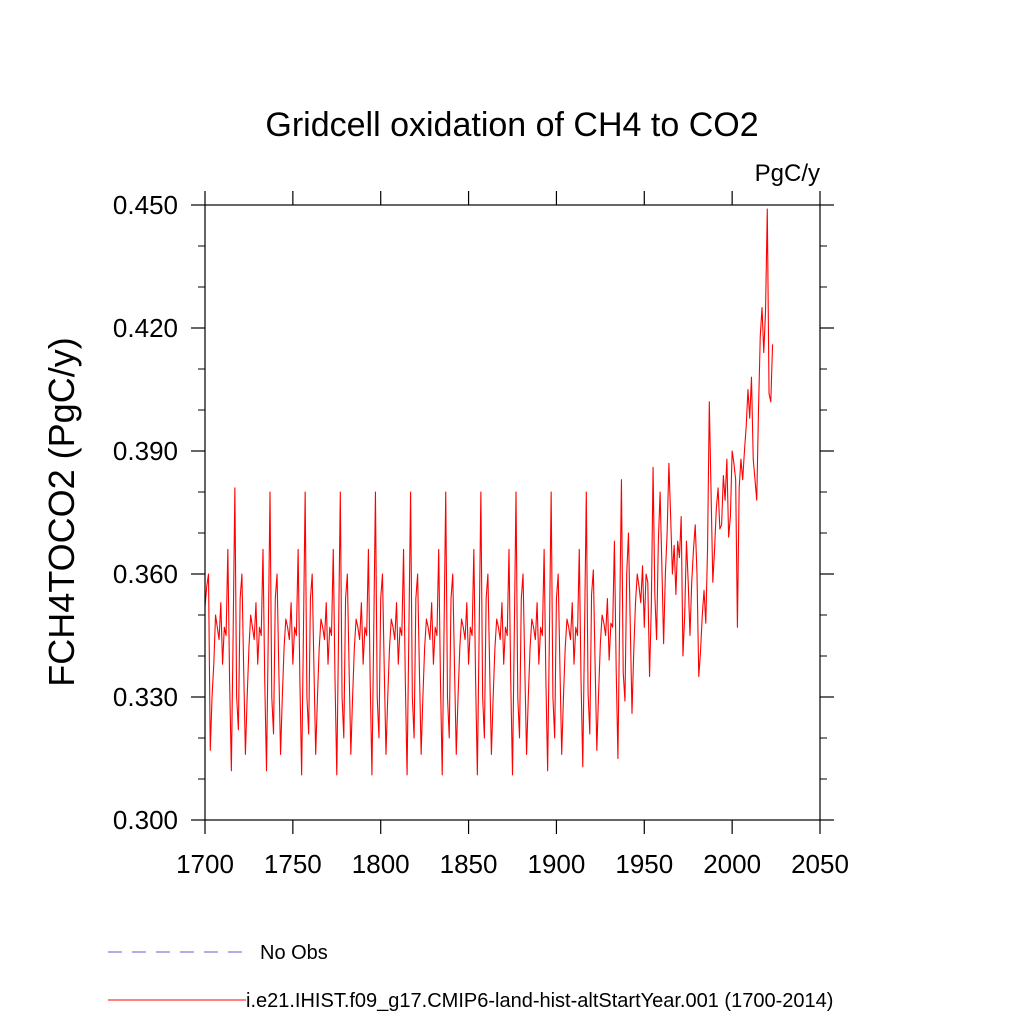 The height and width of the screenshot is (1024, 1024). What do you see at coordinates (557, 864) in the screenshot?
I see `x-tick-label-1900: 1900` at bounding box center [557, 864].